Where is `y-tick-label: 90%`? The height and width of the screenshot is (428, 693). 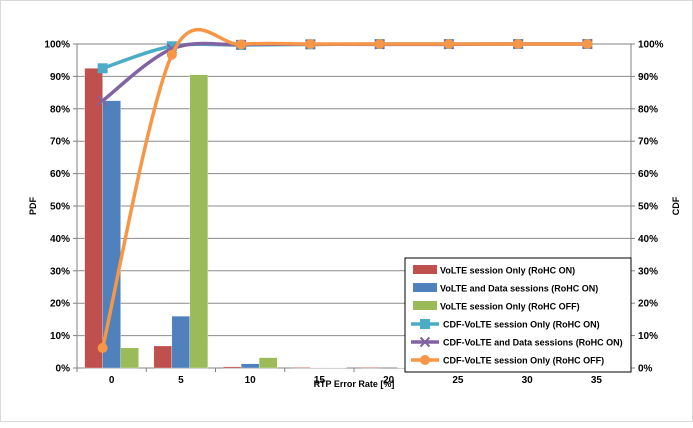
y-tick-label: 90% is located at coordinates (60, 77).